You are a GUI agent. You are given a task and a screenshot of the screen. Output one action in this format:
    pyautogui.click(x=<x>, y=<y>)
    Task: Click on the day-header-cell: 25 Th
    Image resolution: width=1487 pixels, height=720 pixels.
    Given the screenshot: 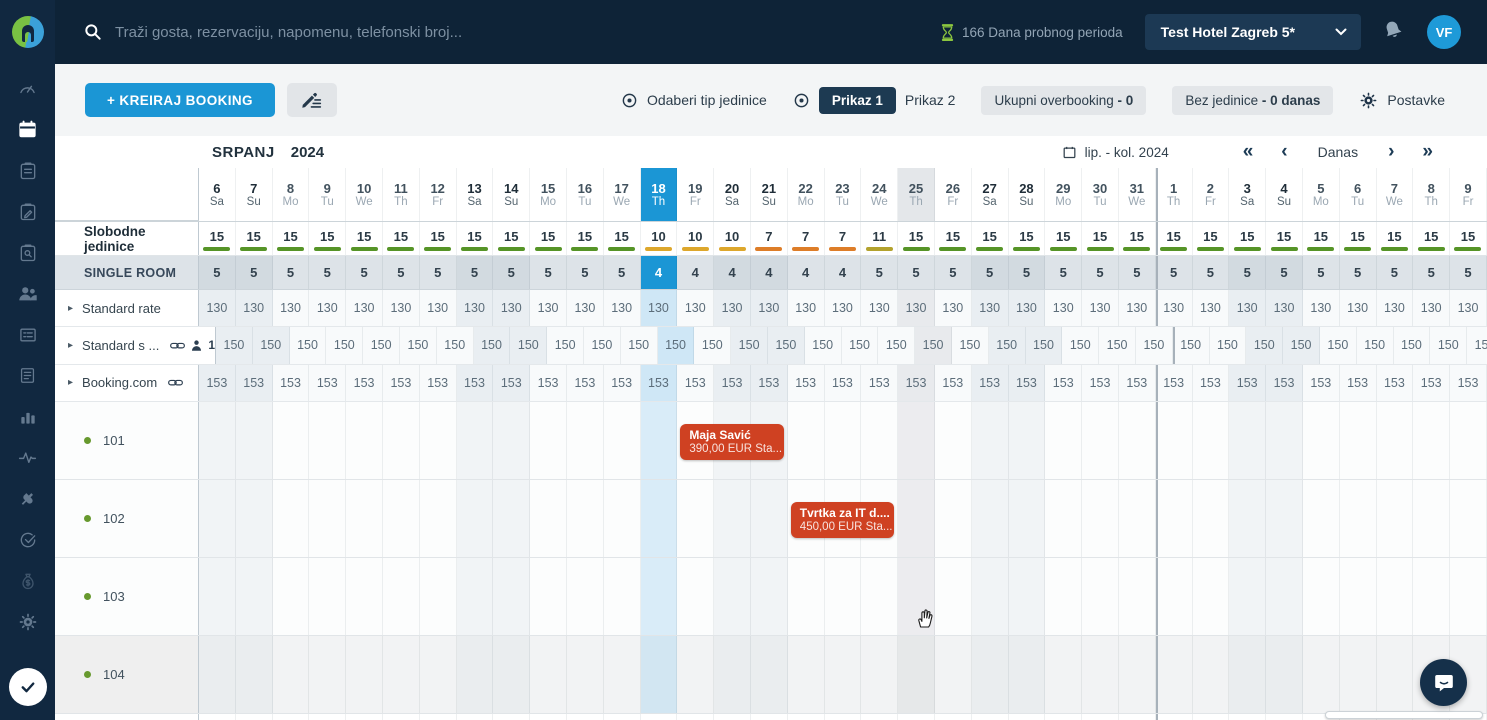 What is the action you would take?
    pyautogui.click(x=916, y=194)
    